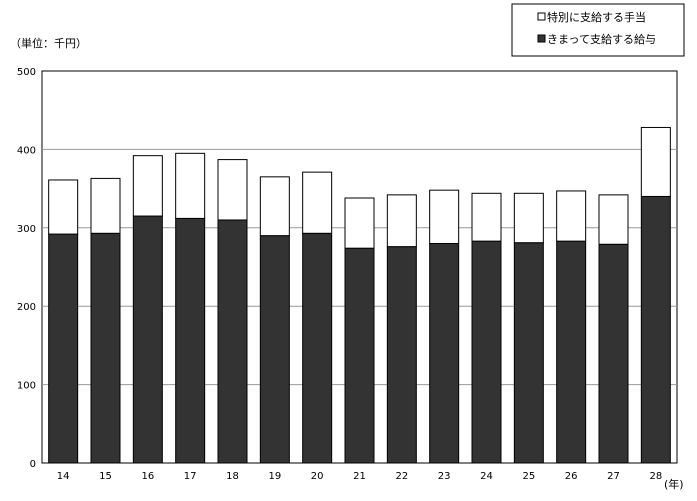  I want to click on x-tick-label: 26, so click(571, 476).